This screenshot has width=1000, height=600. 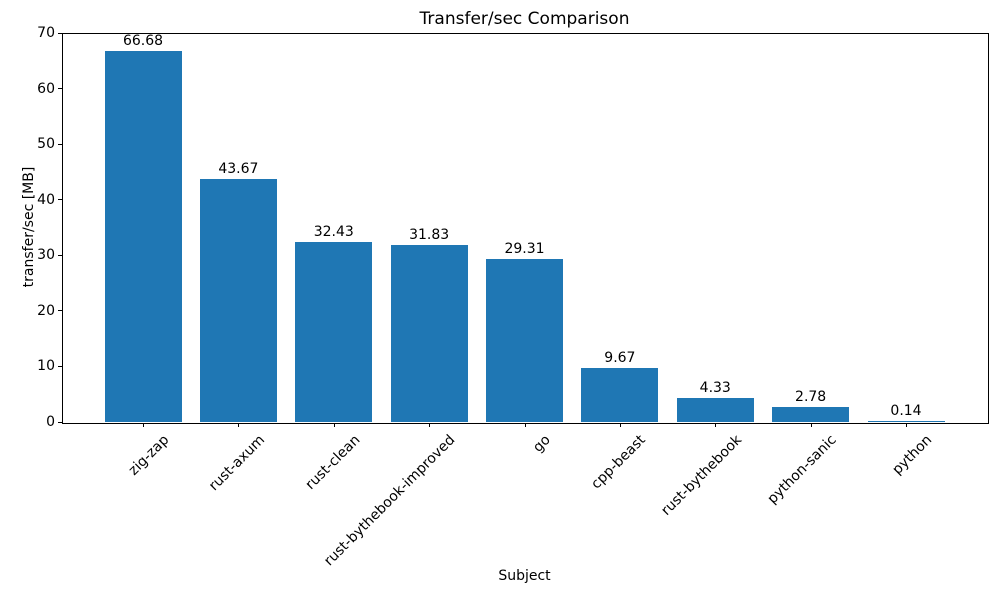 I want to click on bar-value-label: 4.33, so click(x=715, y=388).